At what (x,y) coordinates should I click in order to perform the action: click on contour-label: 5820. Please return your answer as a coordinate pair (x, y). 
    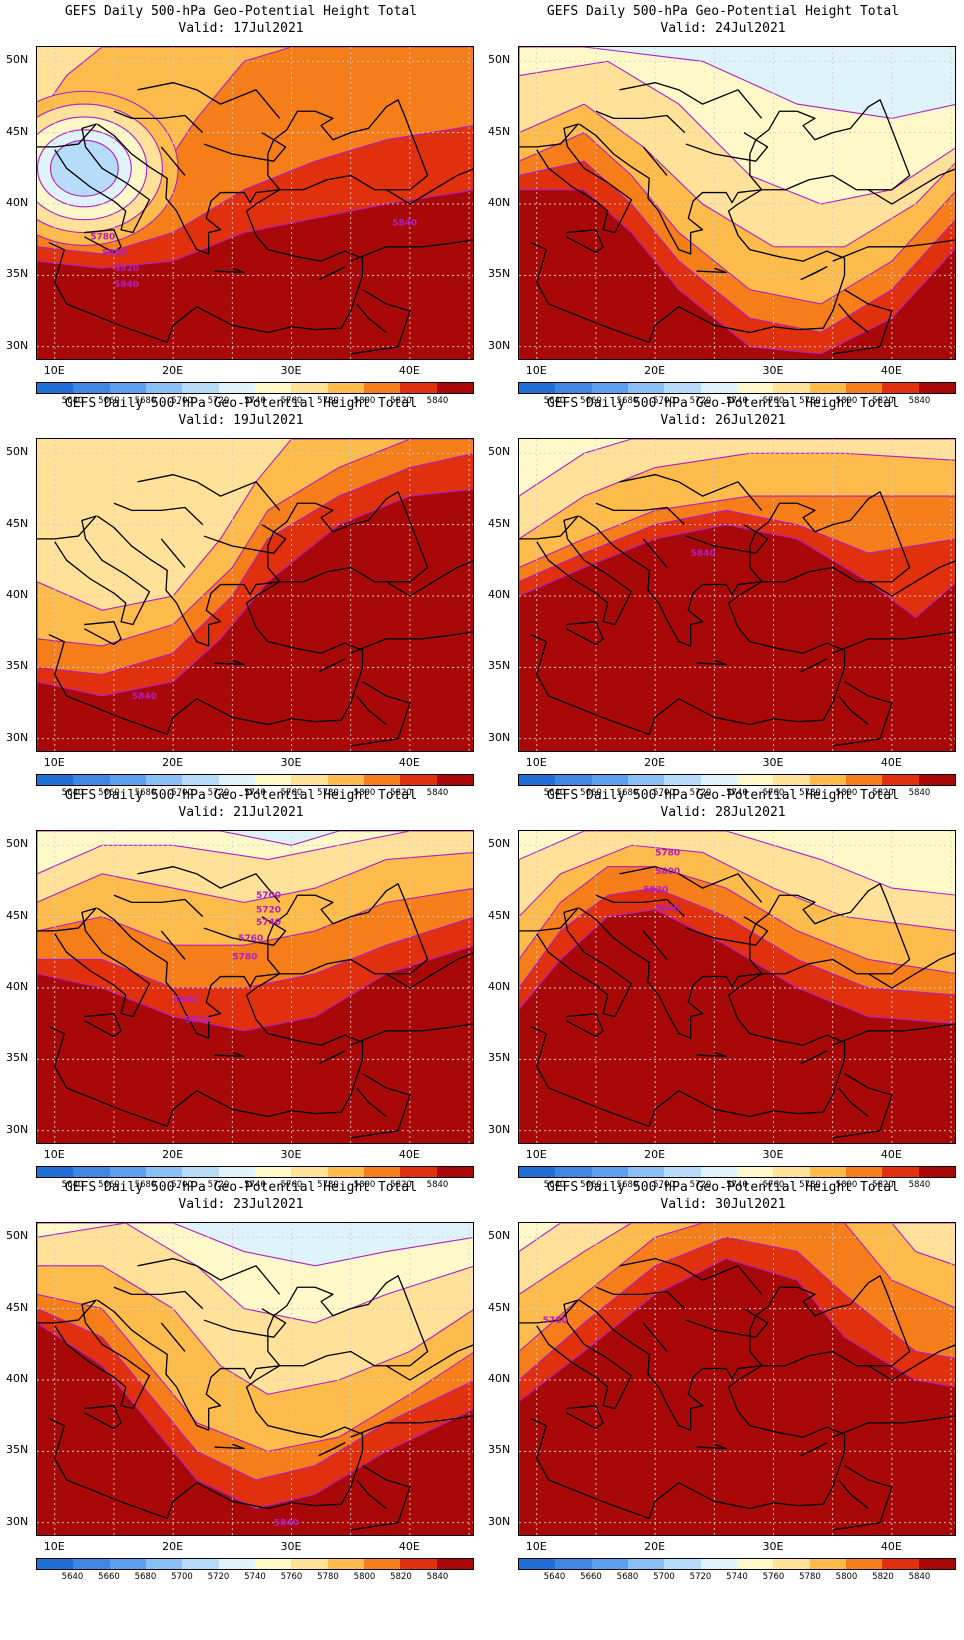
    Looking at the image, I should click on (126, 269).